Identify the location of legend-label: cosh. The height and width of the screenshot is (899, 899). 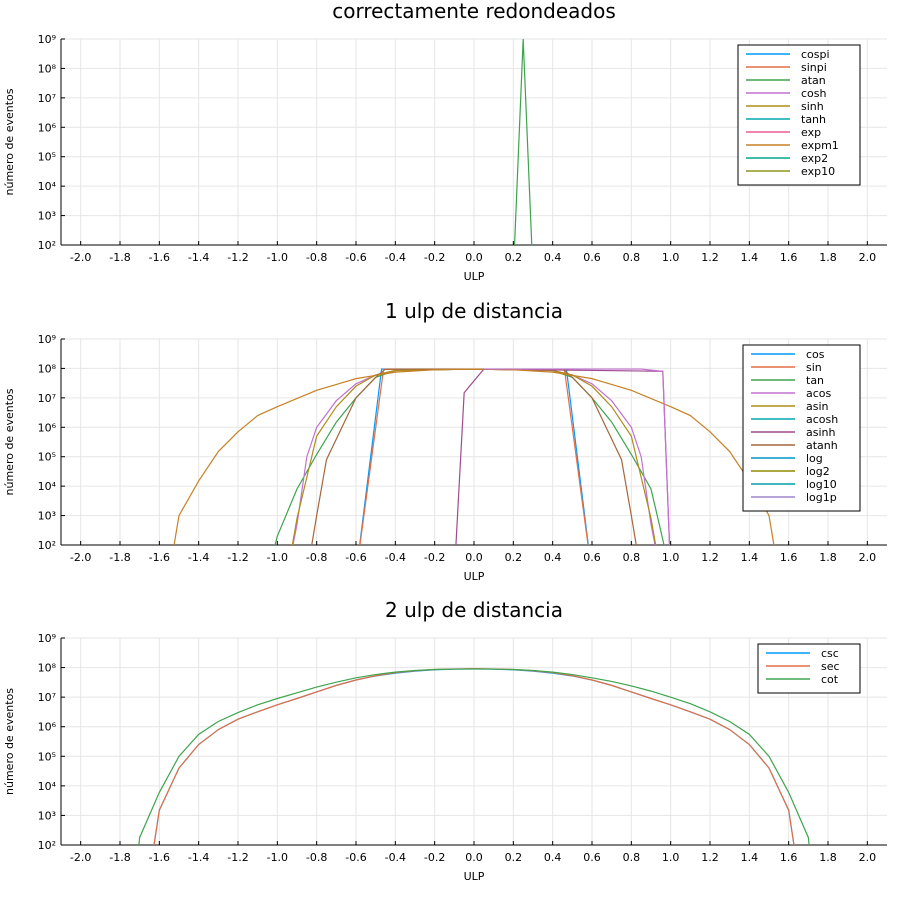
(814, 93).